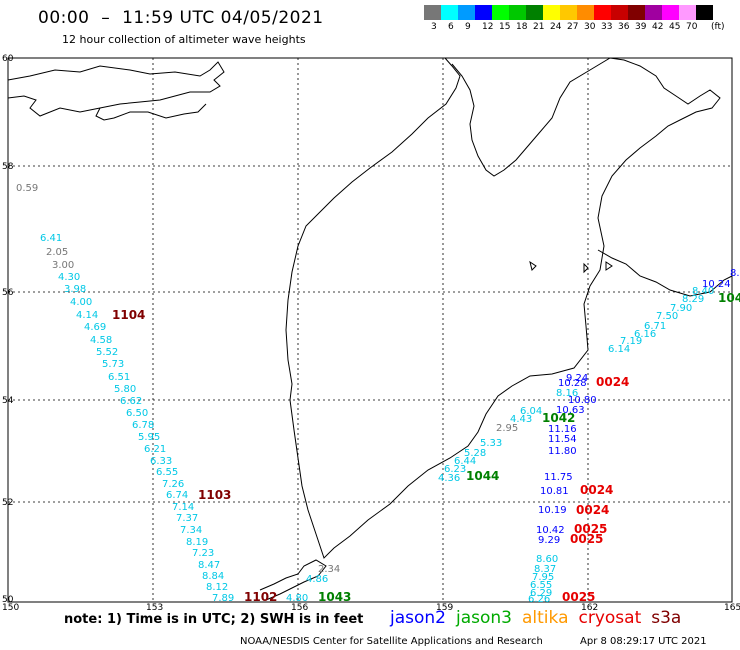  What do you see at coordinates (666, 618) in the screenshot?
I see `legend-item-s3a: s3a` at bounding box center [666, 618].